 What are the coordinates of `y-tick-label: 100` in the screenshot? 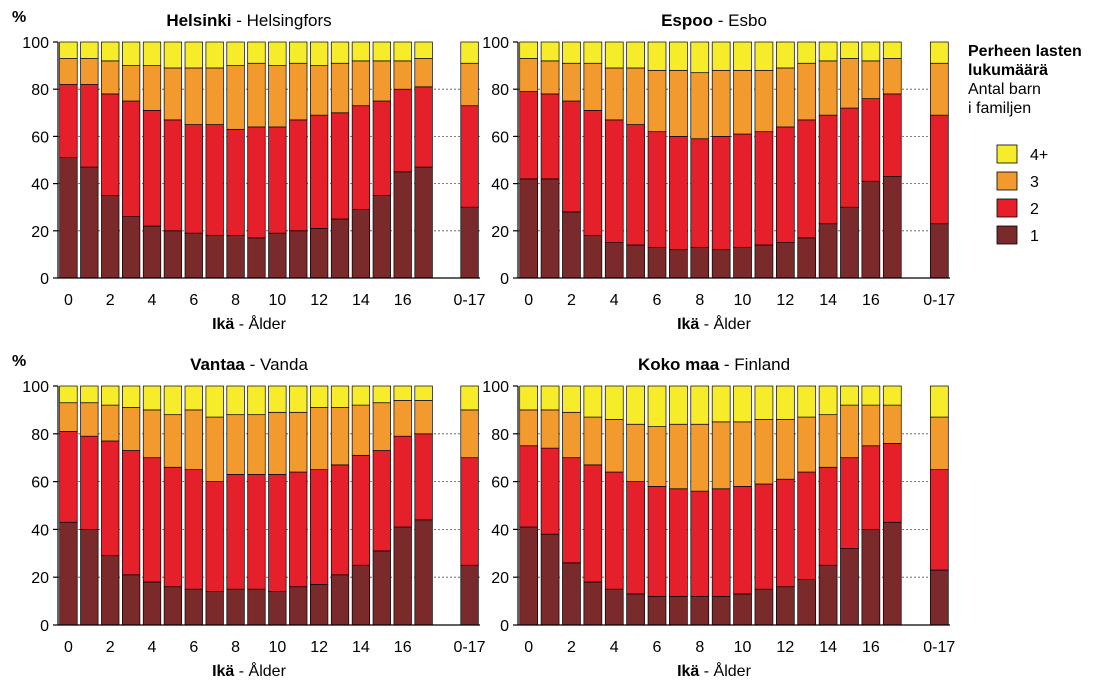 It's located at (495, 387).